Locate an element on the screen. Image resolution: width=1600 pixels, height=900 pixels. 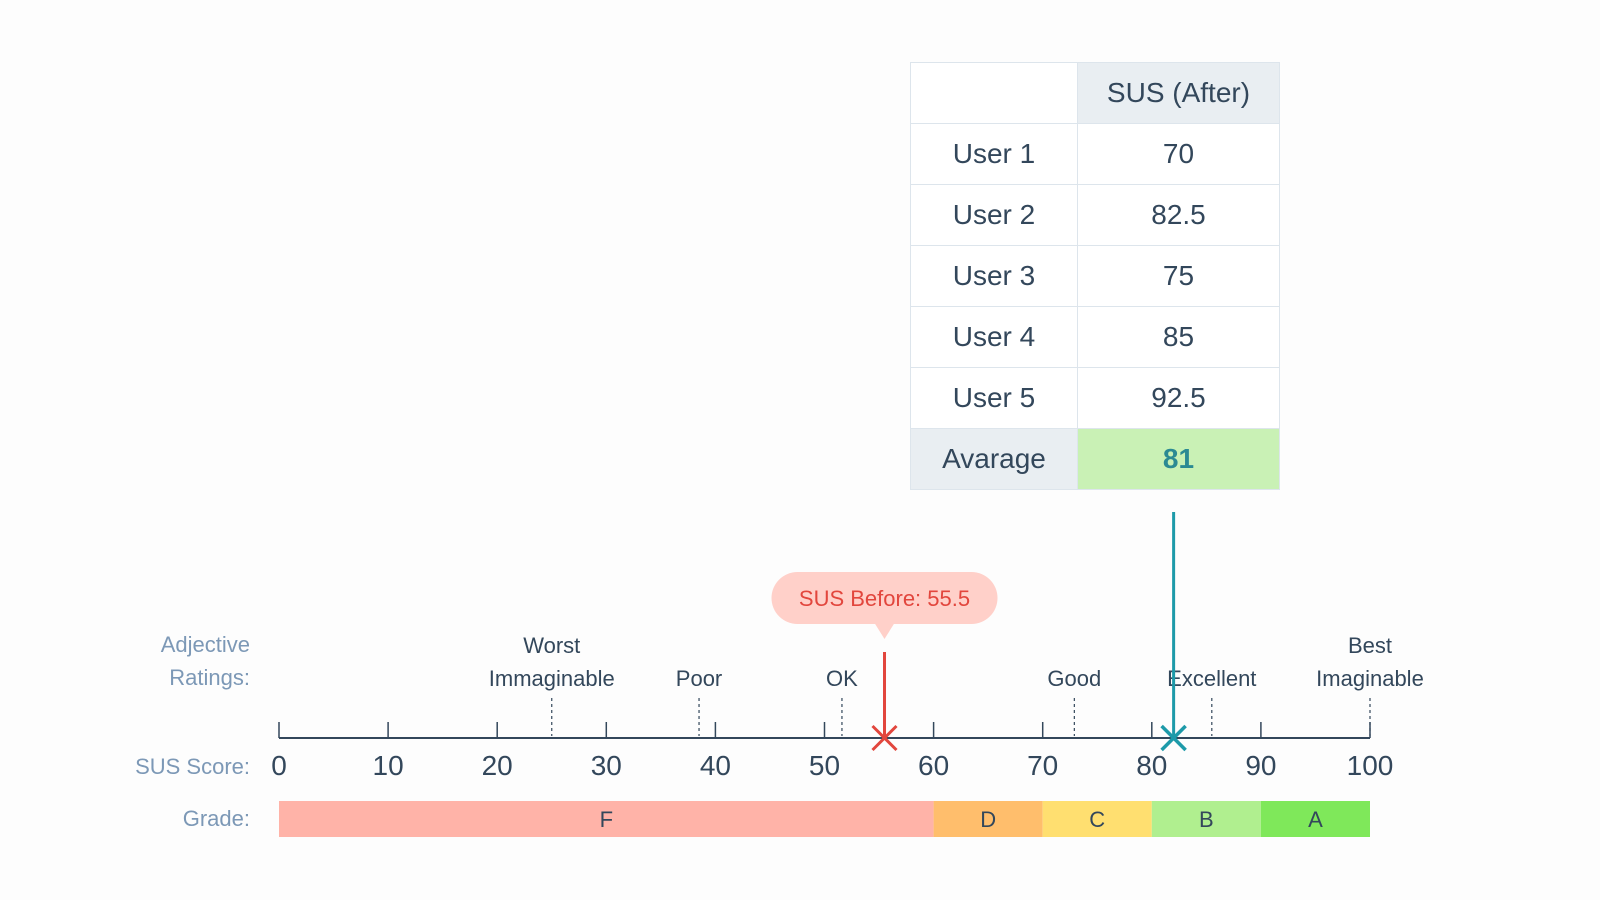
table-row: User 3 75 is located at coordinates (1095, 276).